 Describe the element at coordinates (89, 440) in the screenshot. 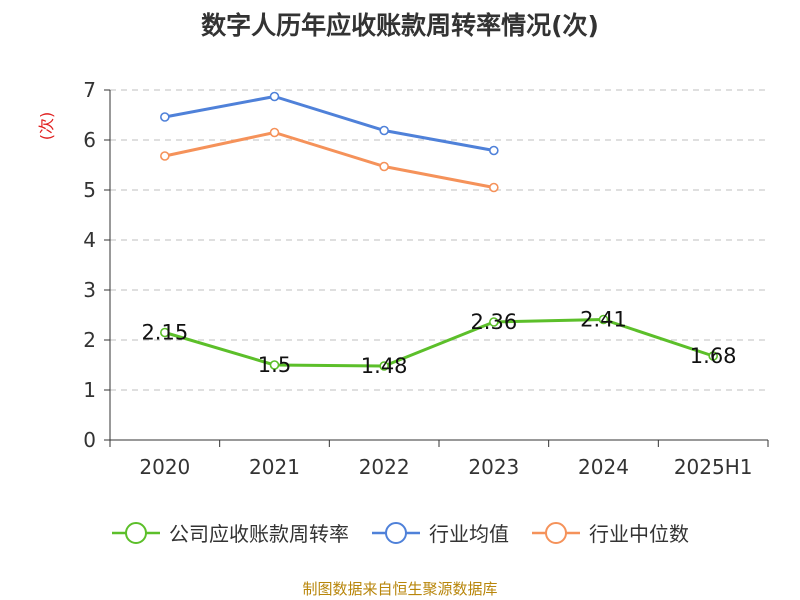

I see `y-tick-label: 0` at that location.